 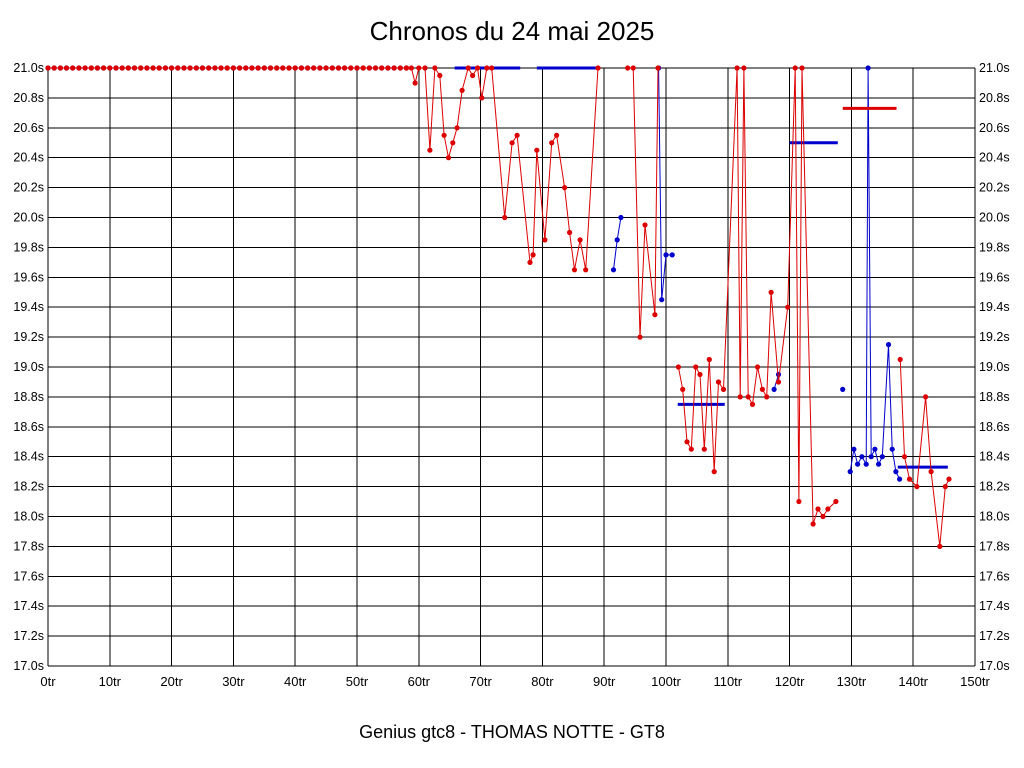 I want to click on x-axis-label: 50tr, so click(x=357, y=681).